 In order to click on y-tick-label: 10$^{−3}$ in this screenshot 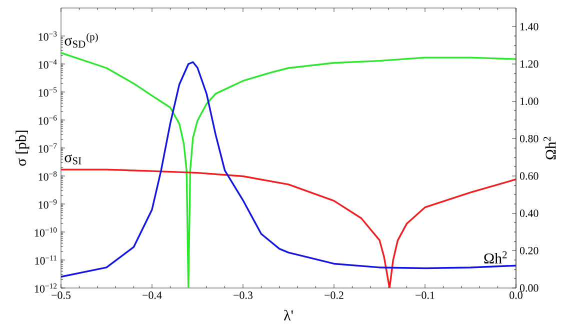, I will do `click(47, 36)`.